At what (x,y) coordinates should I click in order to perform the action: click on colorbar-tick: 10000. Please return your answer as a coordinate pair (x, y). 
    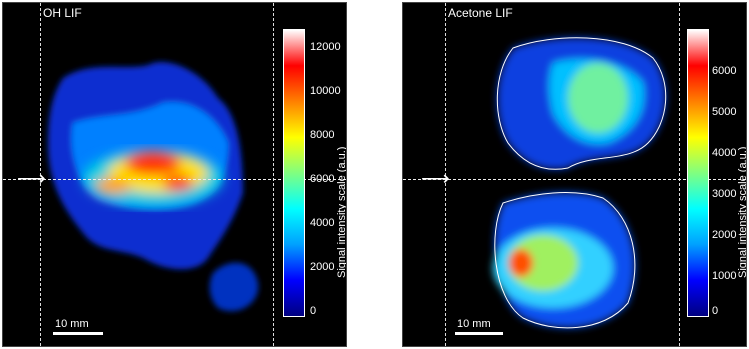
    Looking at the image, I should click on (325, 91).